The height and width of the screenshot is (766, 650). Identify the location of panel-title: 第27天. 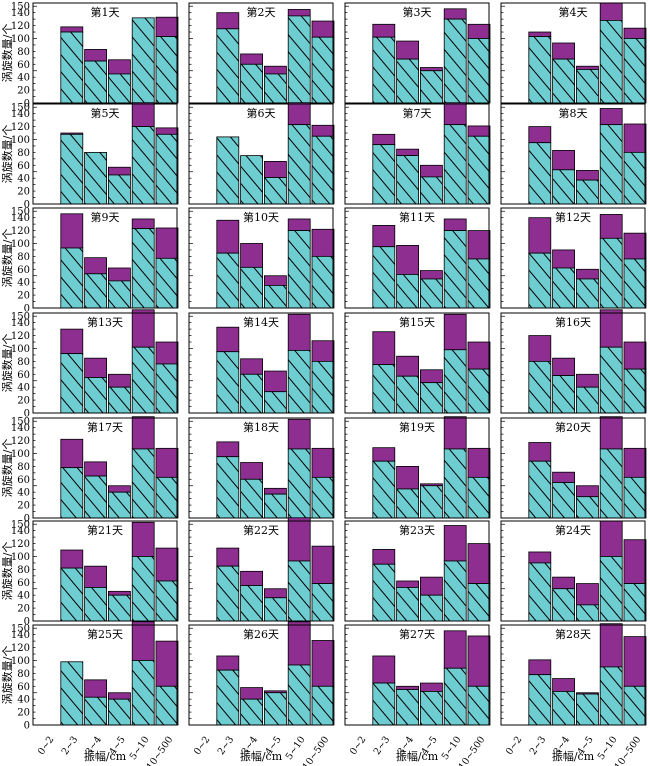
(417, 634).